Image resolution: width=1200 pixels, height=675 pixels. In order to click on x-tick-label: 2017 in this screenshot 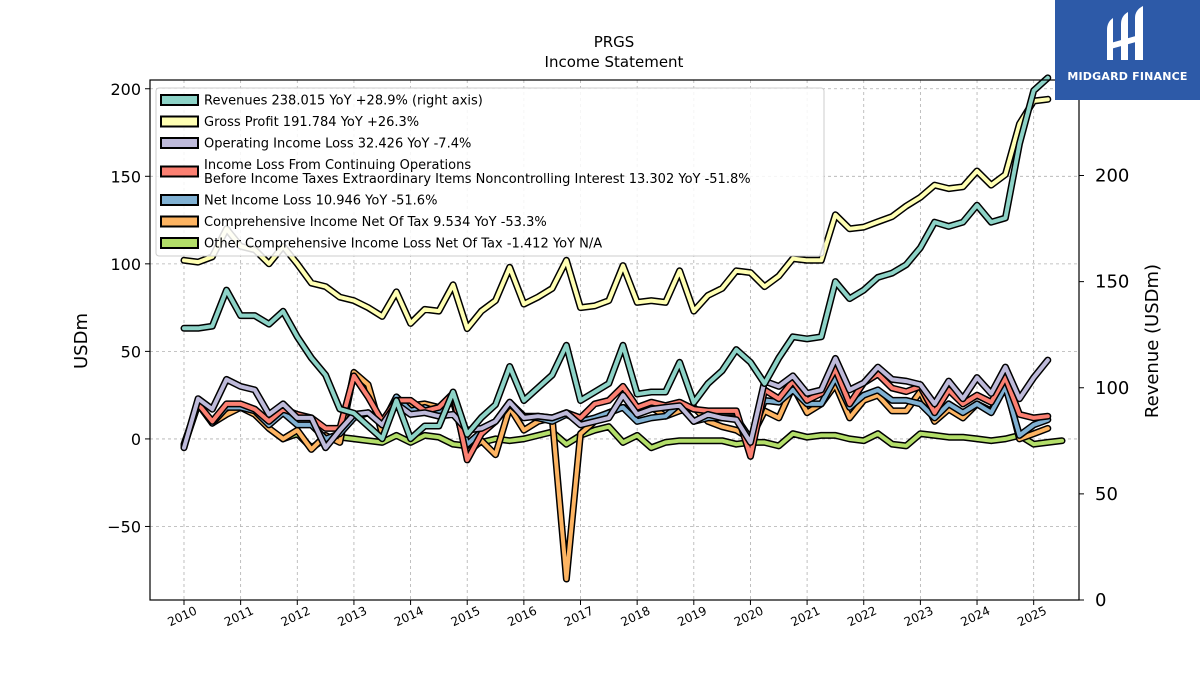, I will do `click(579, 617)`.